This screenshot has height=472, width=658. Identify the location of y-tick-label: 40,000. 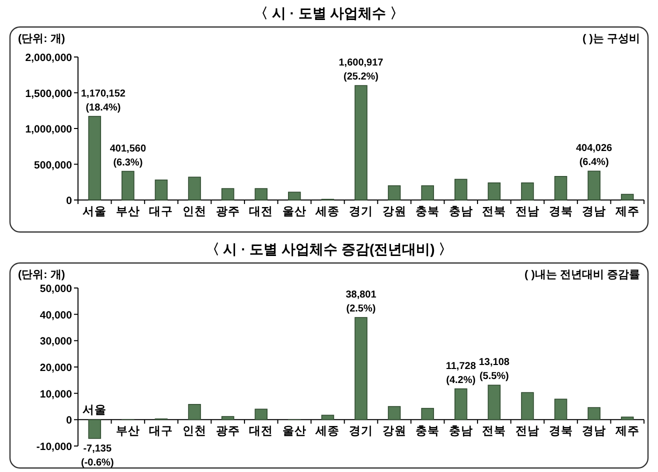
(56, 315).